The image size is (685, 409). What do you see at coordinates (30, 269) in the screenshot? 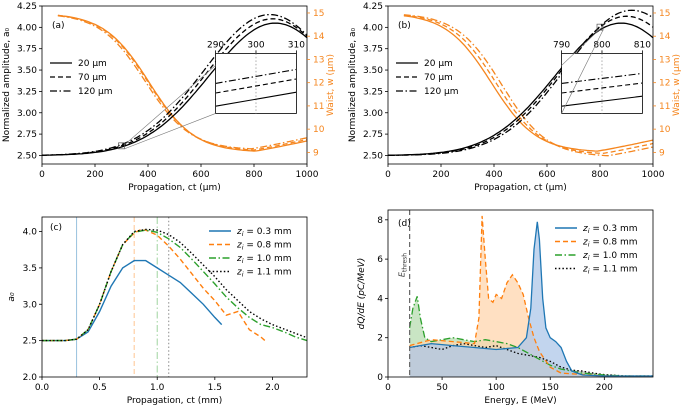
I see `y-tick-label: 3.5` at bounding box center [30, 269].